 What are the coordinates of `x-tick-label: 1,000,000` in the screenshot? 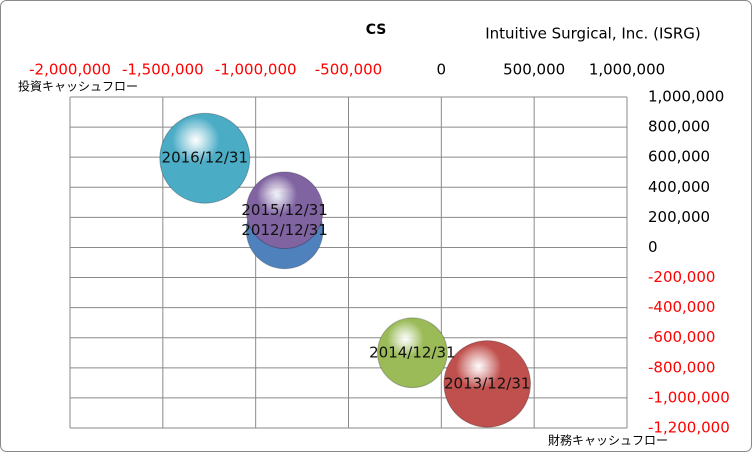 It's located at (627, 70).